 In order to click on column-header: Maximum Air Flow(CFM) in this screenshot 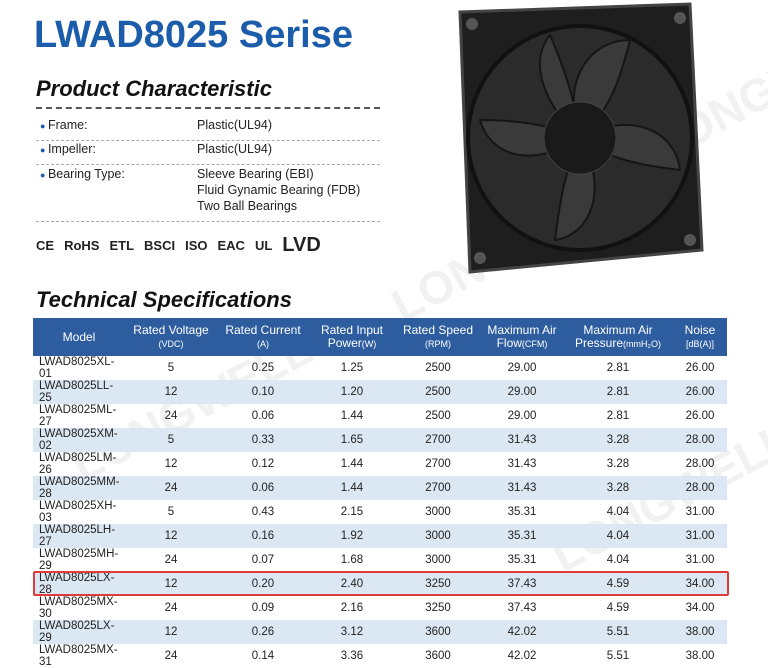, I will do `click(522, 337)`.